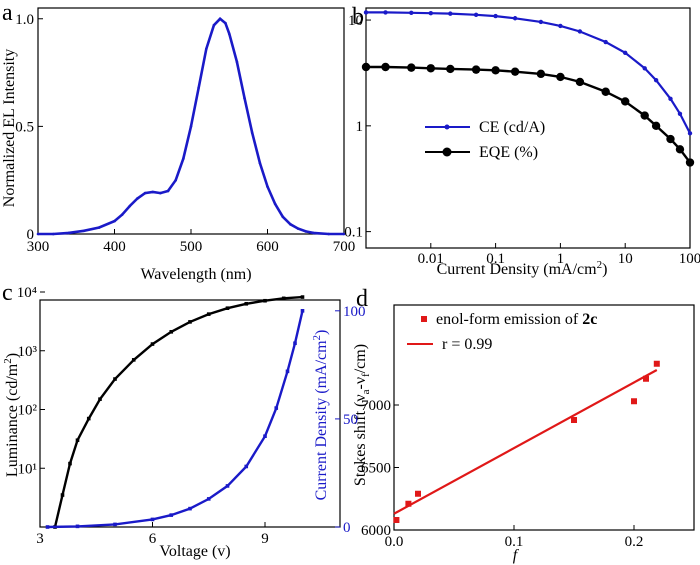 The height and width of the screenshot is (565, 700). I want to click on d-x-tick-label-1: 0.1, so click(514, 542).